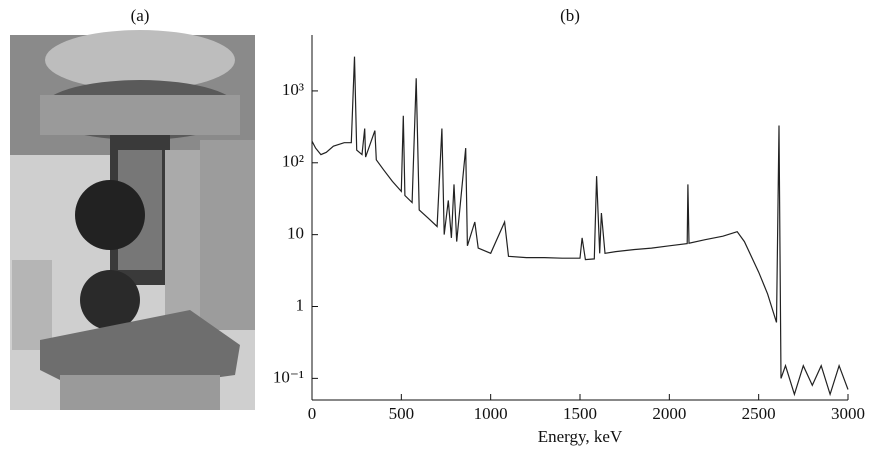 Image resolution: width=875 pixels, height=459 pixels. I want to click on y-tick-label: 10, so click(295, 233).